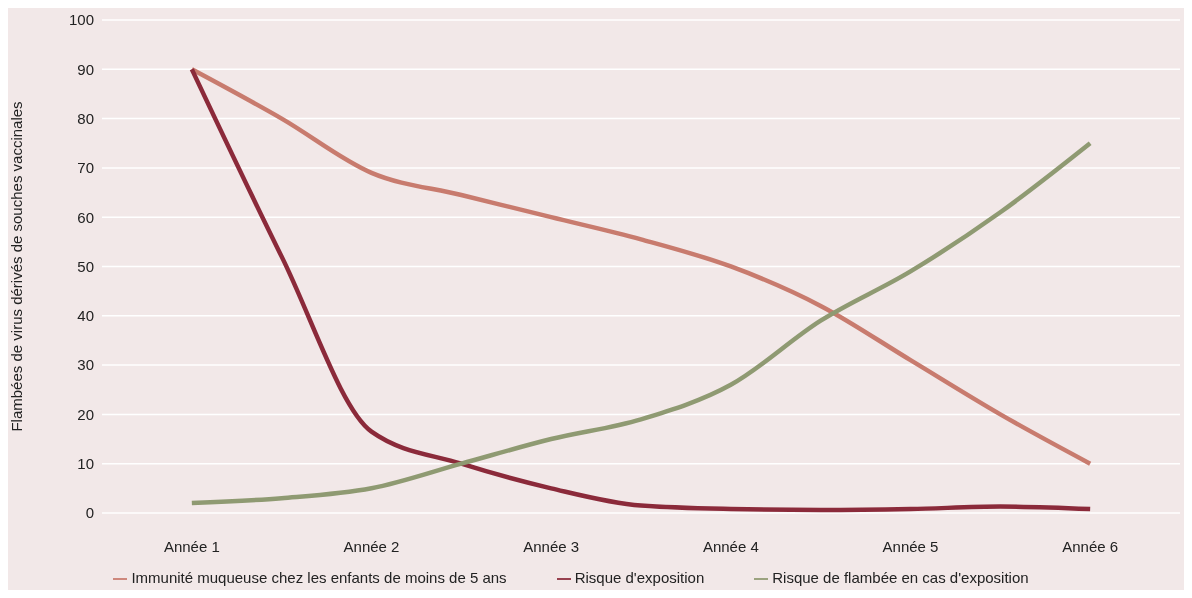 The width and height of the screenshot is (1192, 598). I want to click on y-tick-label: 40, so click(85, 316).